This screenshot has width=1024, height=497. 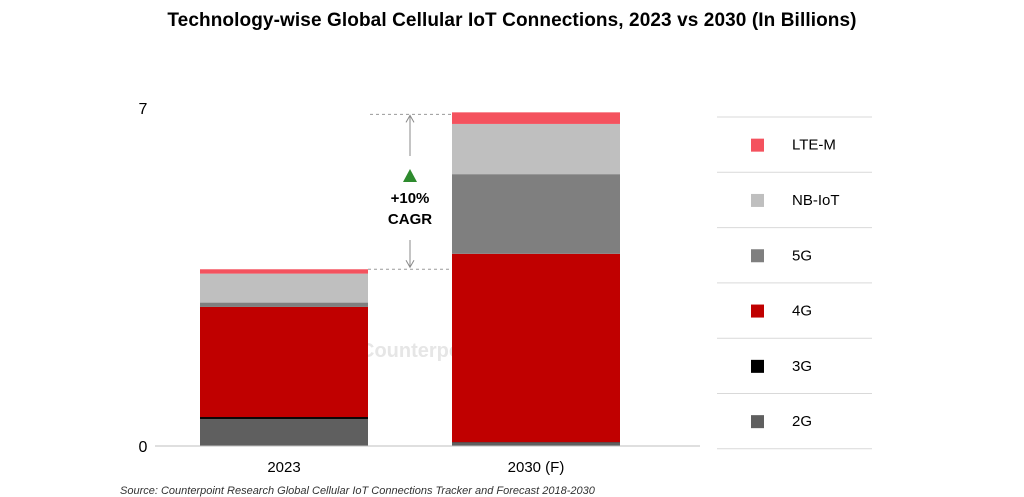 What do you see at coordinates (802, 421) in the screenshot?
I see `legend-label-2g: 2G` at bounding box center [802, 421].